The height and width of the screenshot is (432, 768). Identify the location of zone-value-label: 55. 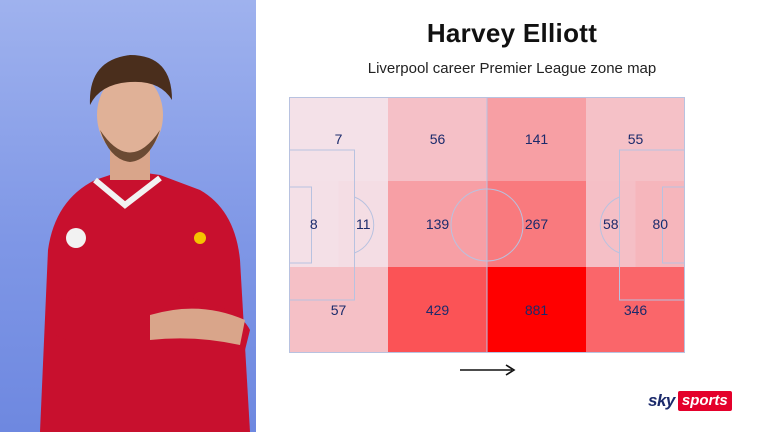
(636, 139).